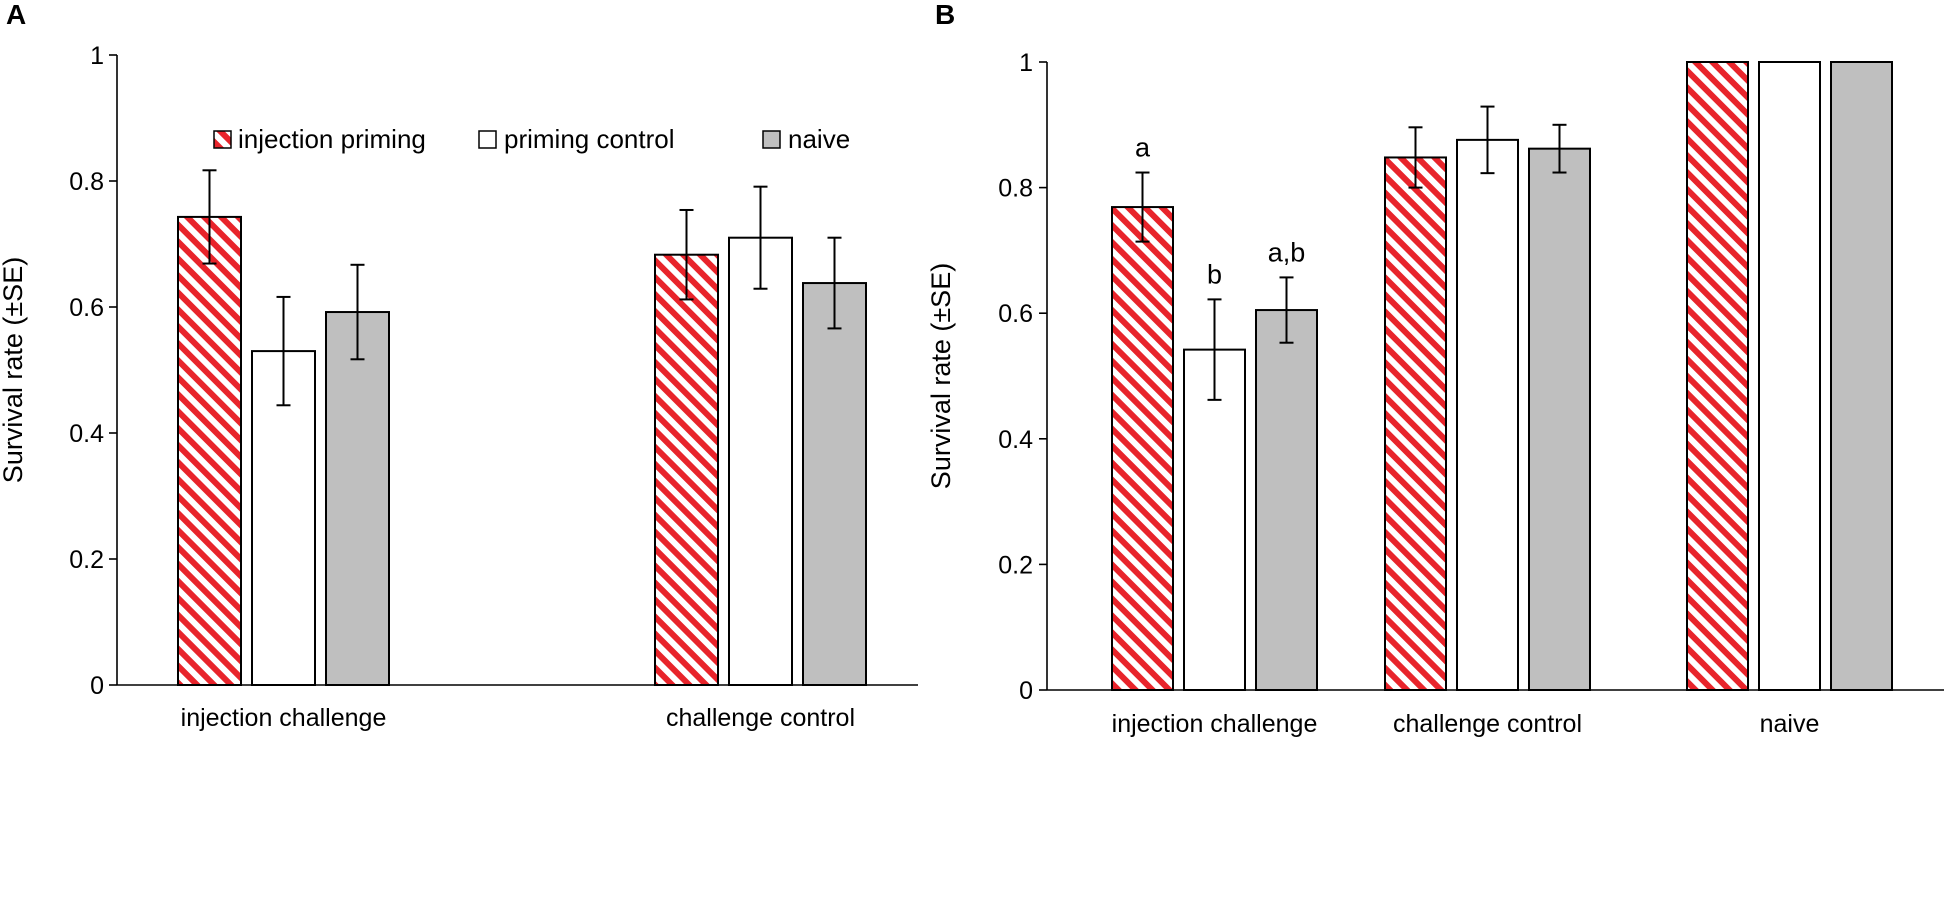  I want to click on panel-a-x-category-label: injection challenge, so click(284, 718).